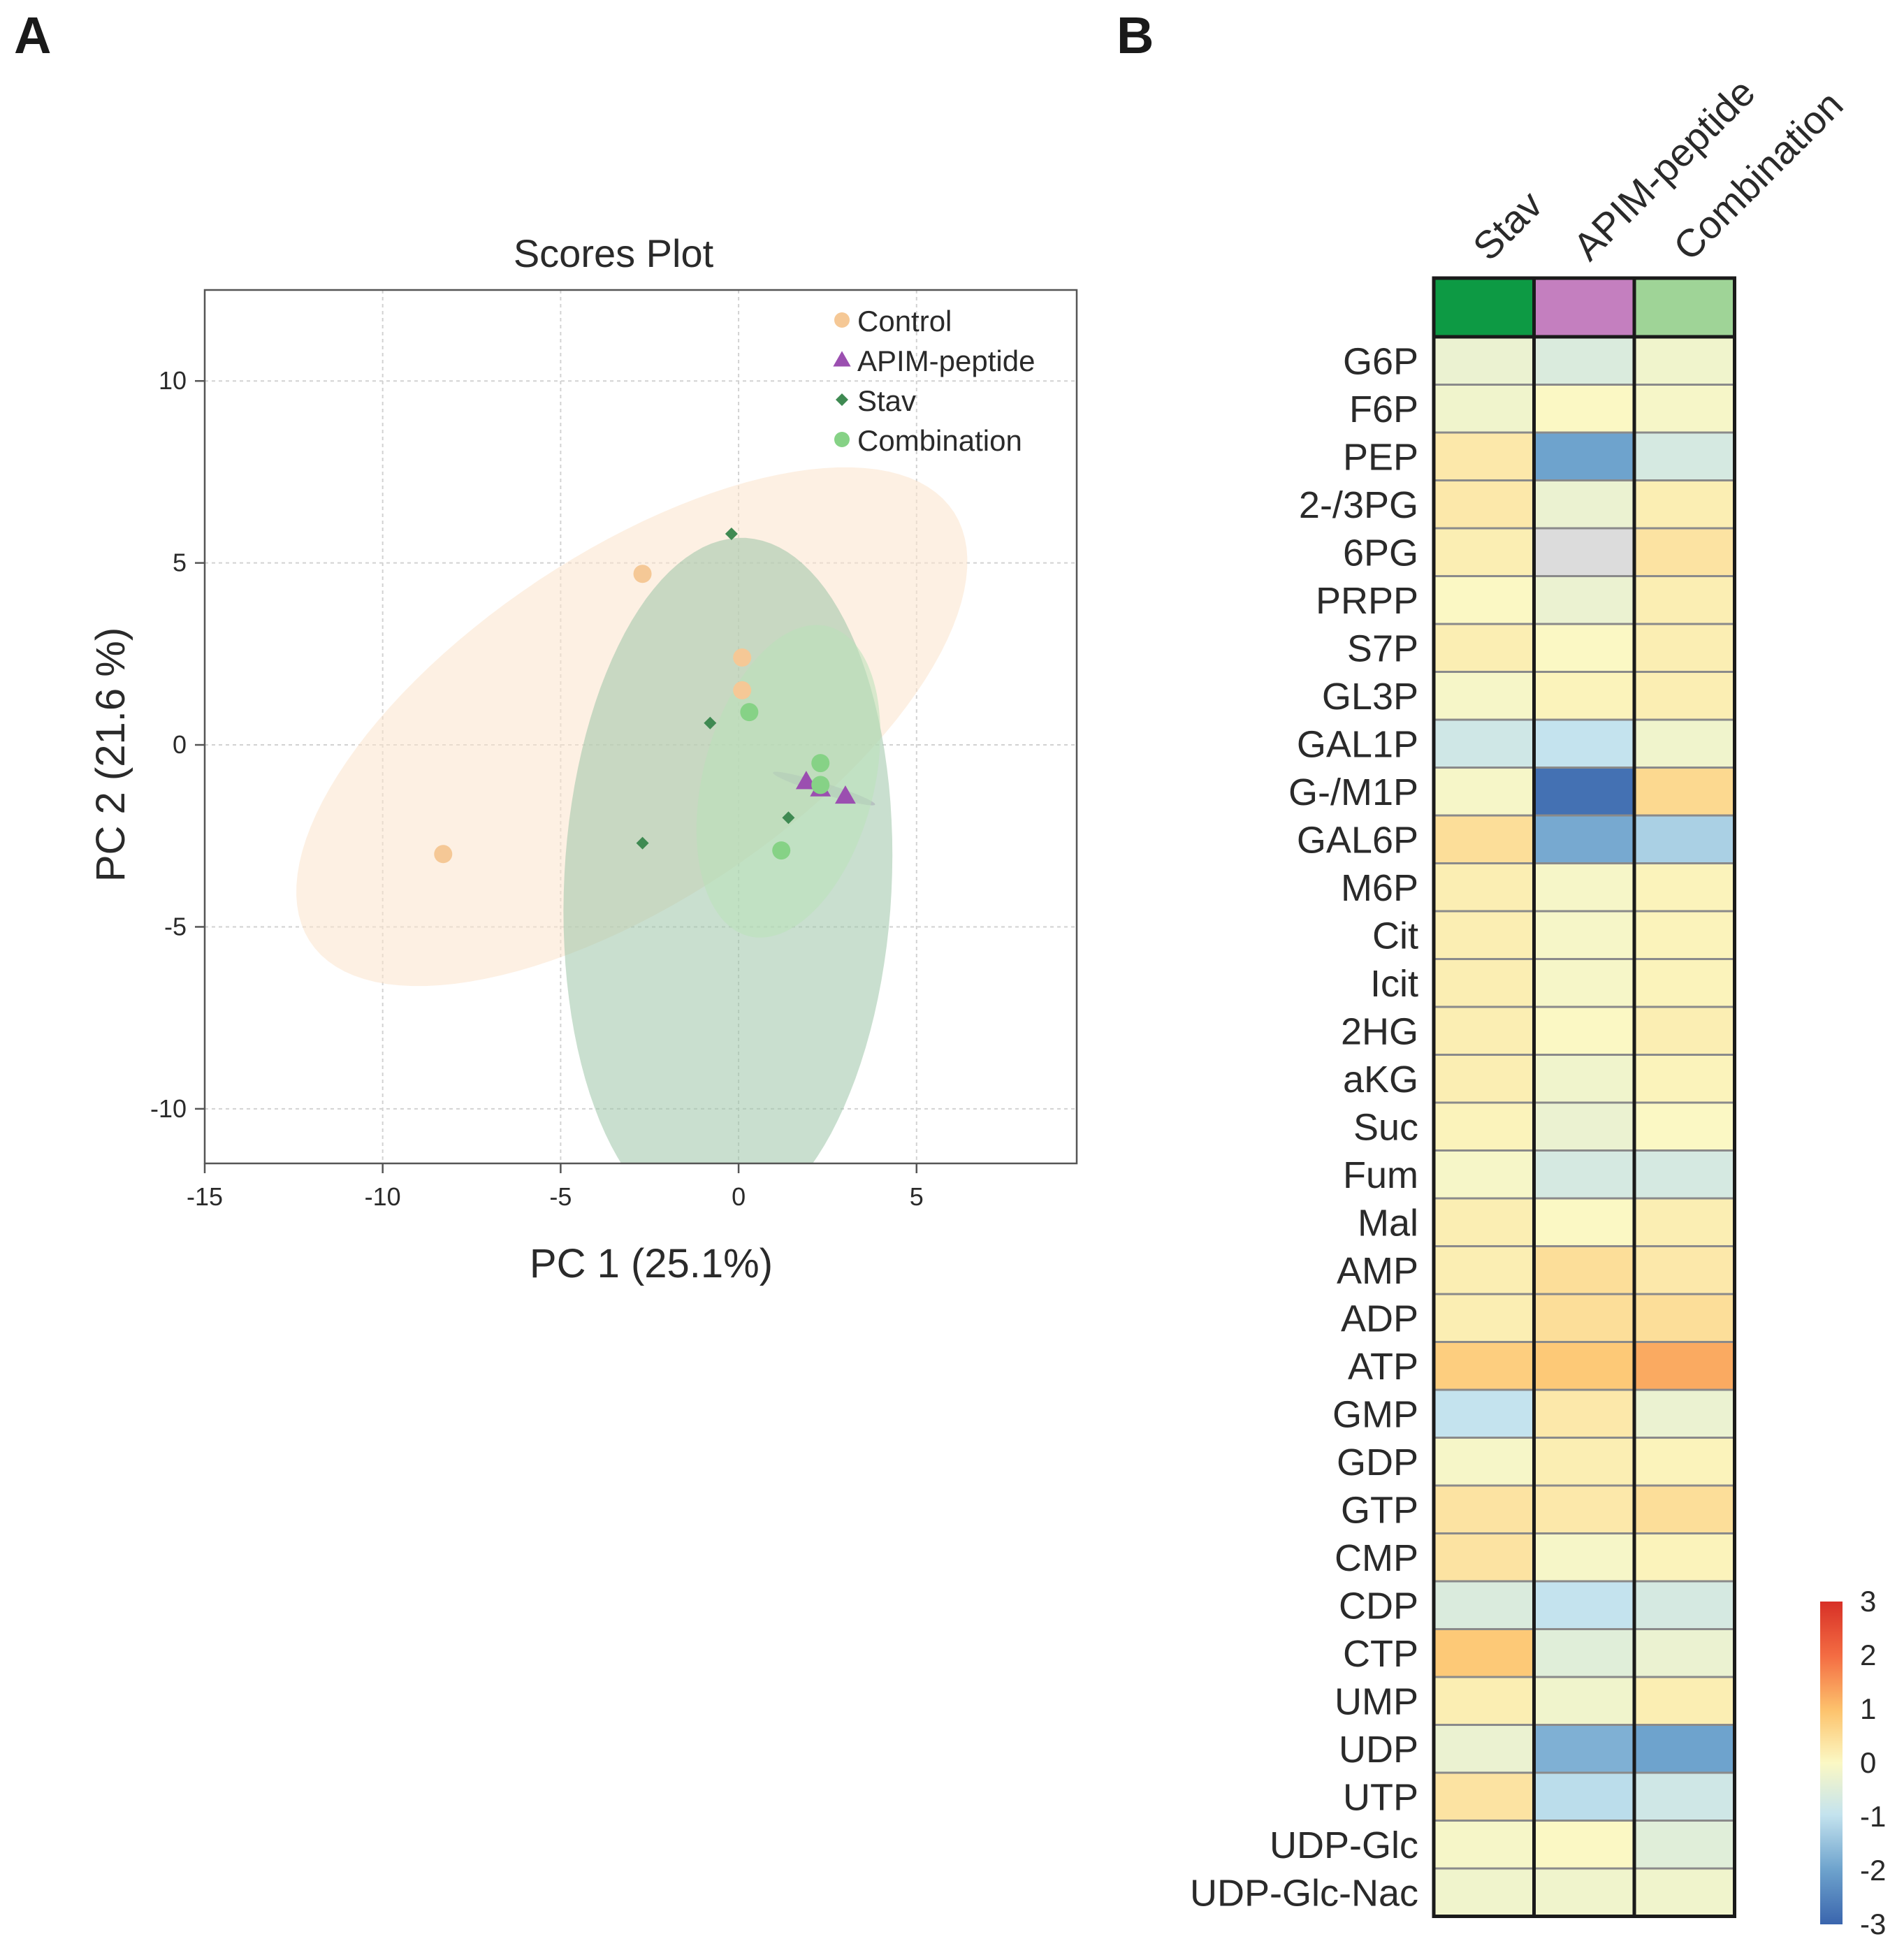 The width and height of the screenshot is (1904, 1953). I want to click on row-label-gl3p: GL3P, so click(1370, 697).